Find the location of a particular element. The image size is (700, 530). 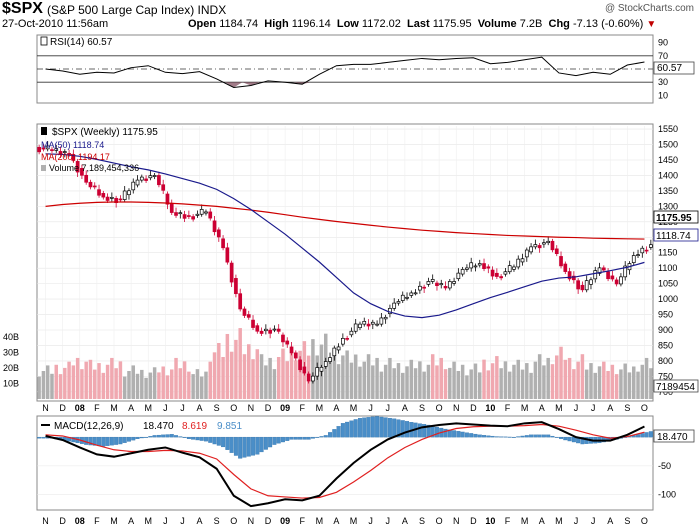

rsi-value-badge: 60.57 is located at coordinates (669, 68).